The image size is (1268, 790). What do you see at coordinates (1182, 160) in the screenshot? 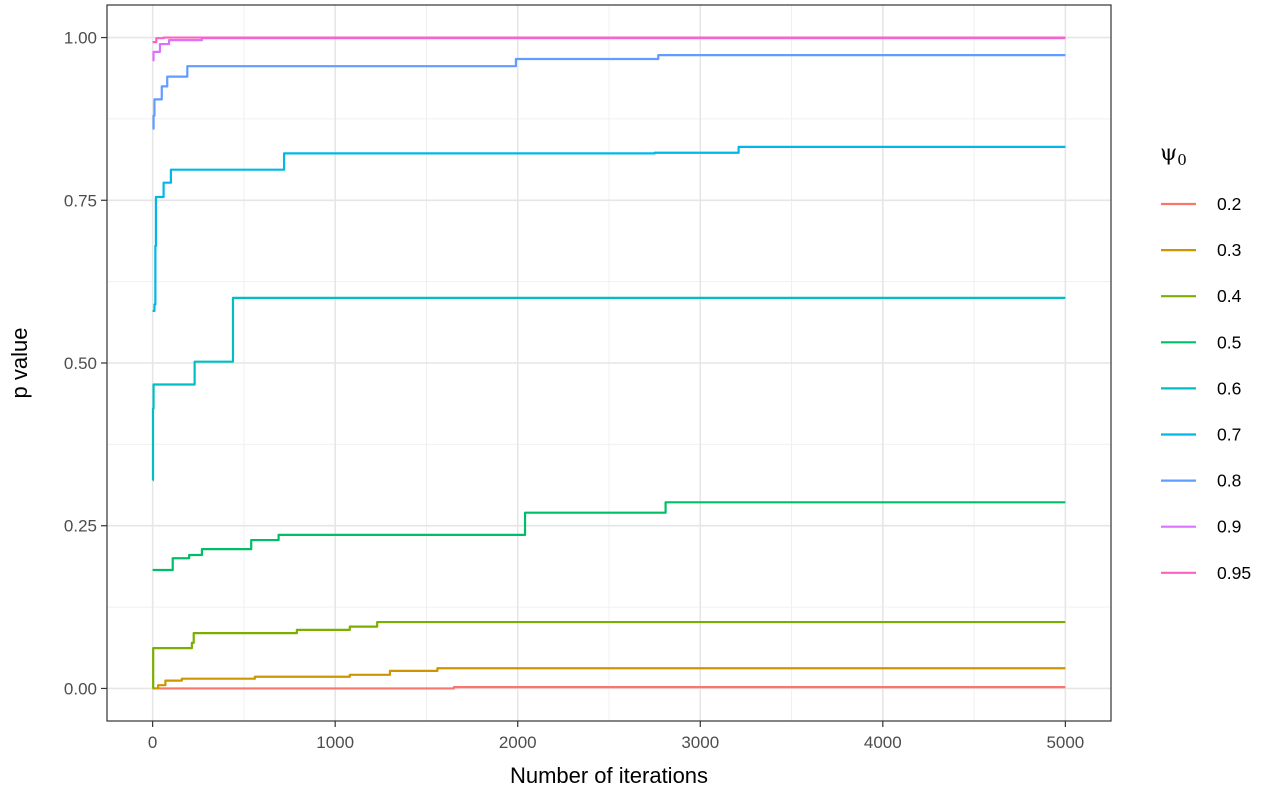
I see `legend-title-subscript: 0` at bounding box center [1182, 160].